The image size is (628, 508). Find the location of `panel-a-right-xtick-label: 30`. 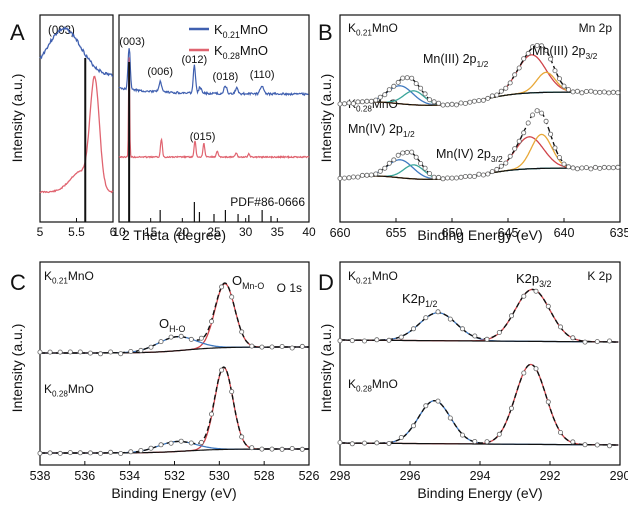

panel-a-right-xtick-label: 30 is located at coordinates (246, 232).